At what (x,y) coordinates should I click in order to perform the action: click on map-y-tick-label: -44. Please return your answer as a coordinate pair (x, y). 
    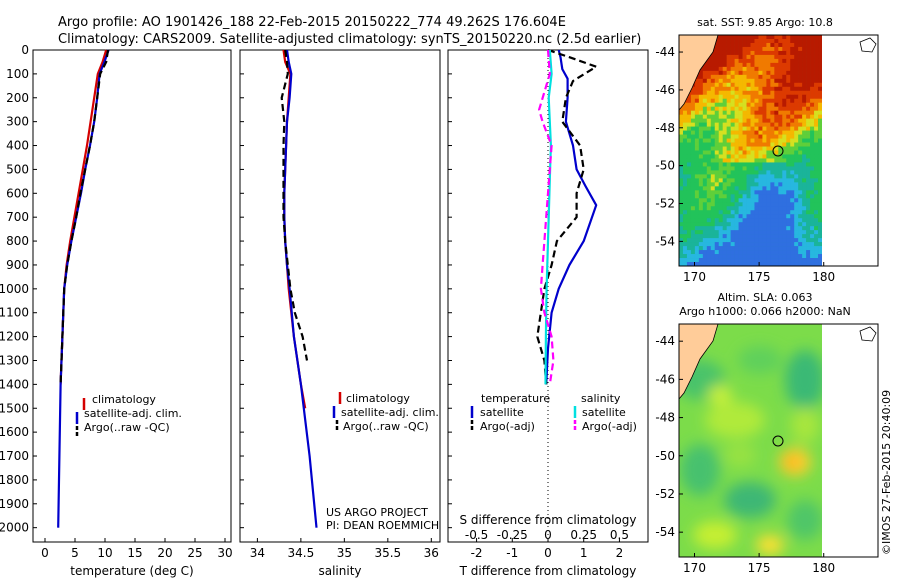
    Looking at the image, I should click on (665, 341).